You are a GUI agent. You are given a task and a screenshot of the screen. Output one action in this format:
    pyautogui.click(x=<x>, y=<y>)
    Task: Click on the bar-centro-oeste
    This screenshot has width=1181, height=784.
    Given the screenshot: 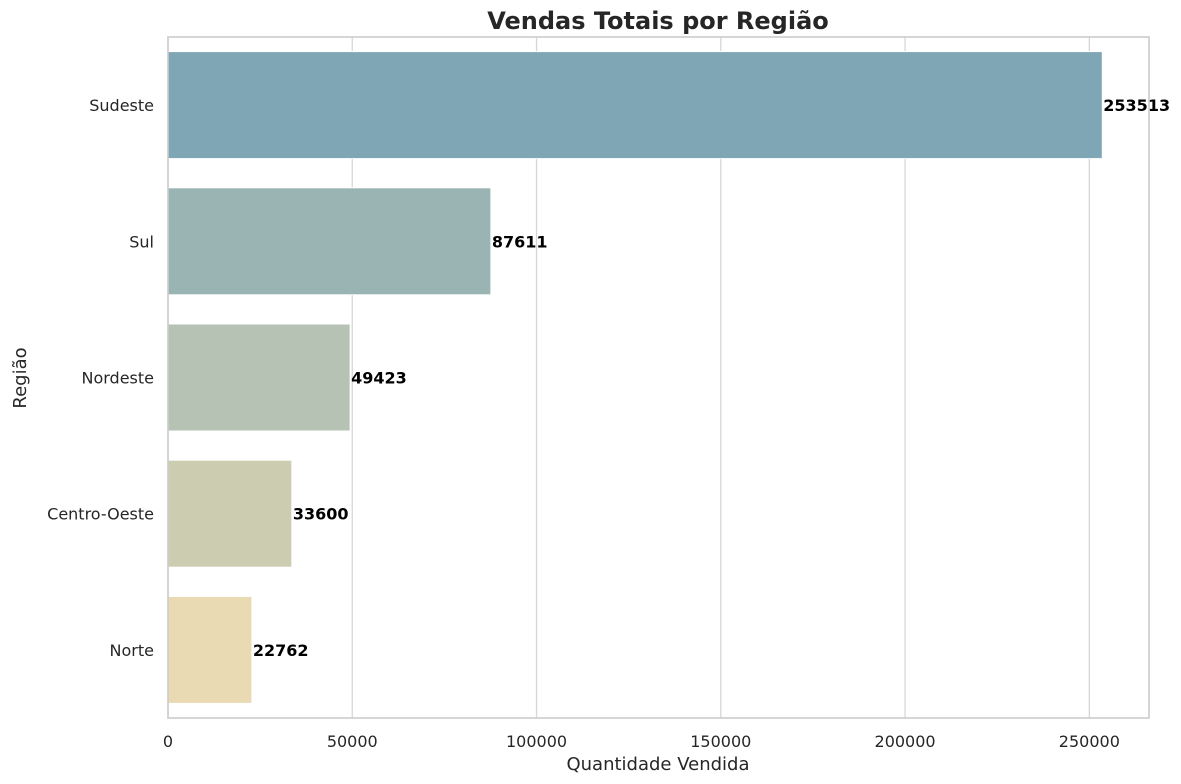 What is the action you would take?
    pyautogui.click(x=230, y=513)
    